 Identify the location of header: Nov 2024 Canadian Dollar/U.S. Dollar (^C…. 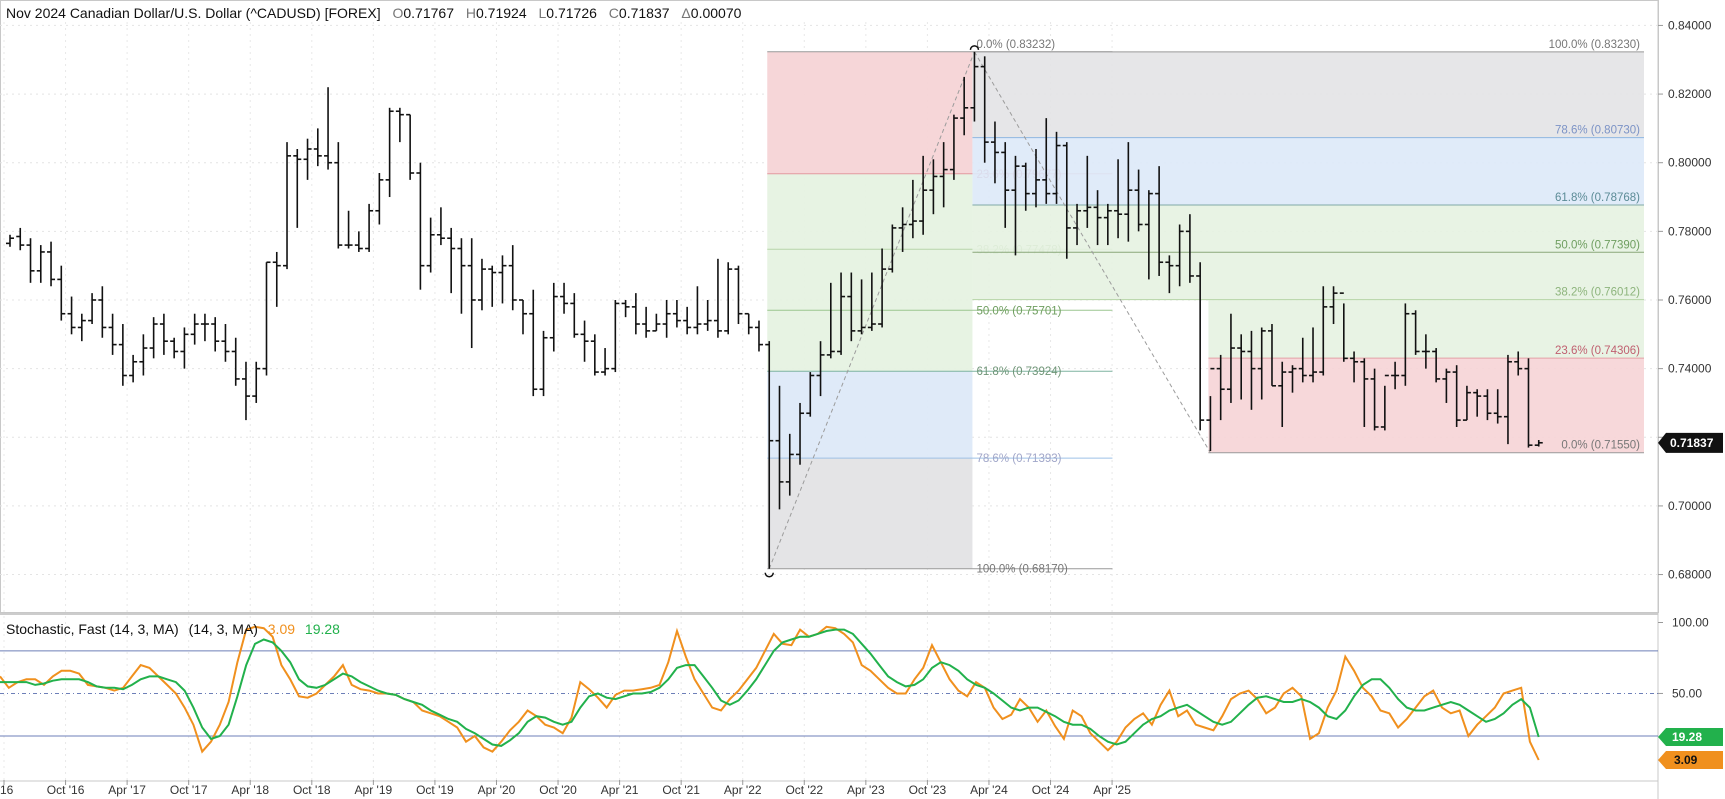
(374, 13).